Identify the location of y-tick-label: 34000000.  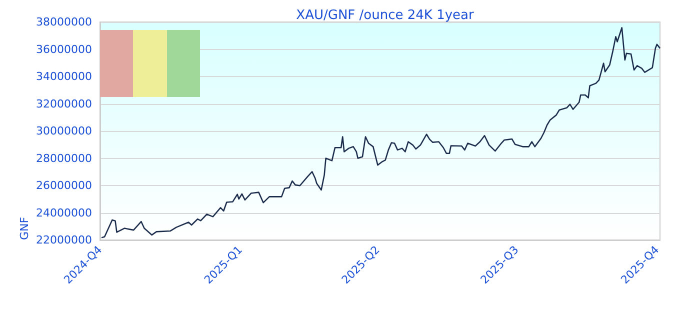
(64, 76).